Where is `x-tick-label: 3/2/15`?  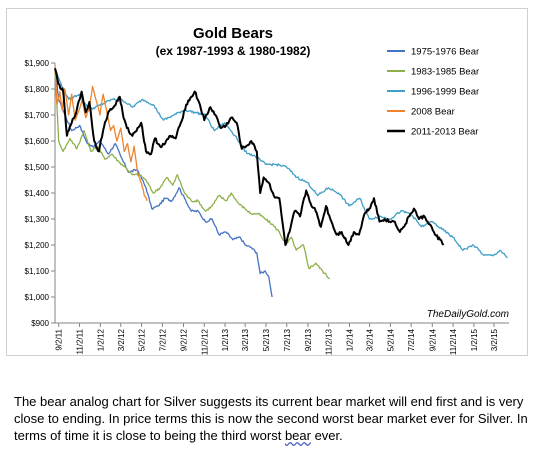
x-tick-label: 3/2/15 is located at coordinates (494, 339).